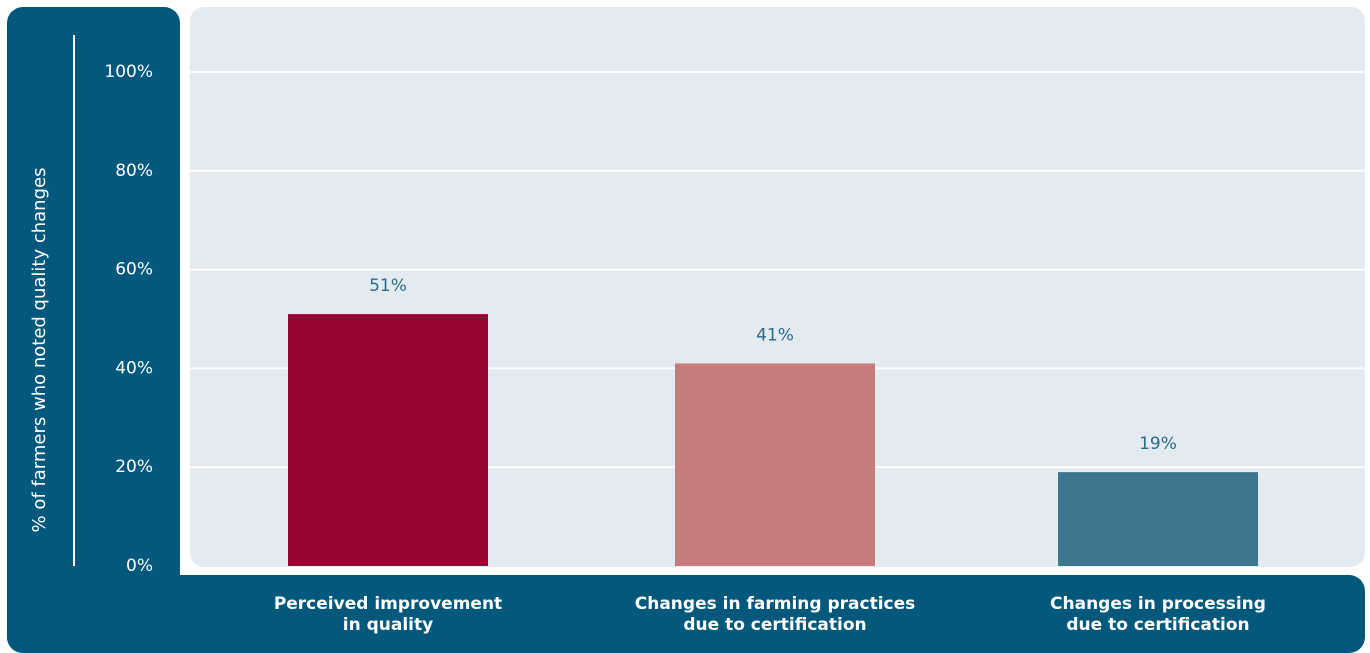  Describe the element at coordinates (388, 286) in the screenshot. I see `value-label: 51%` at that location.